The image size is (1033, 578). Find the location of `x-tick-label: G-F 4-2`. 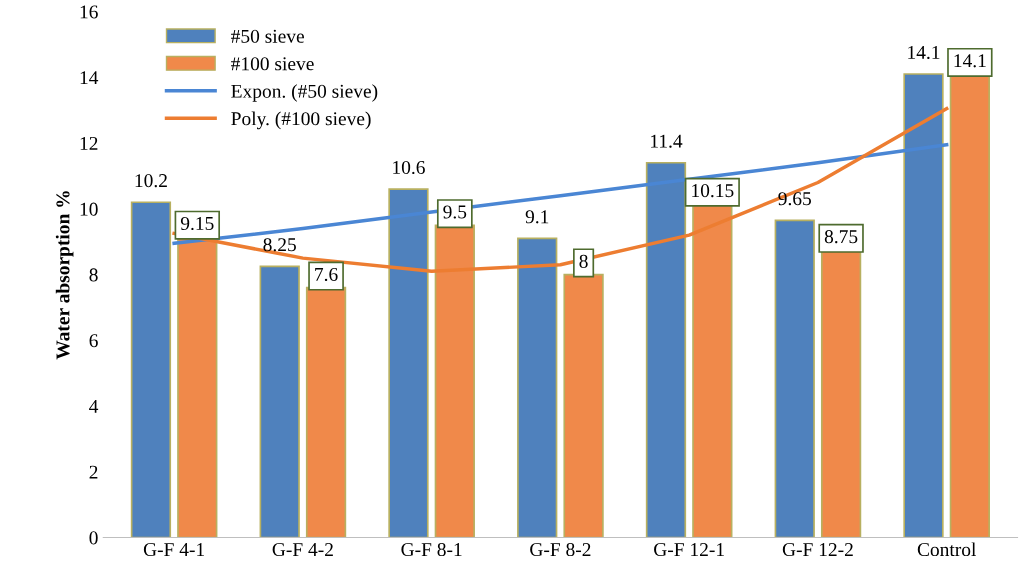

x-tick-label: G-F 4-2 is located at coordinates (302, 550).